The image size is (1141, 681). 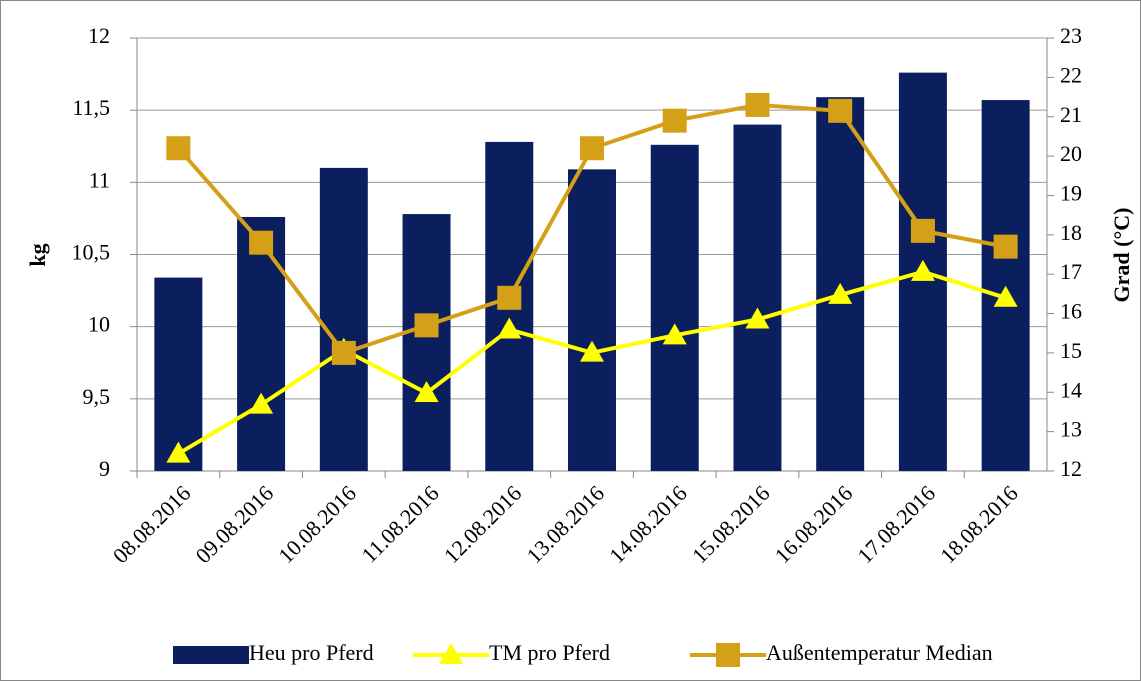 What do you see at coordinates (1071, 468) in the screenshot?
I see `y2-tick-label: 12` at bounding box center [1071, 468].